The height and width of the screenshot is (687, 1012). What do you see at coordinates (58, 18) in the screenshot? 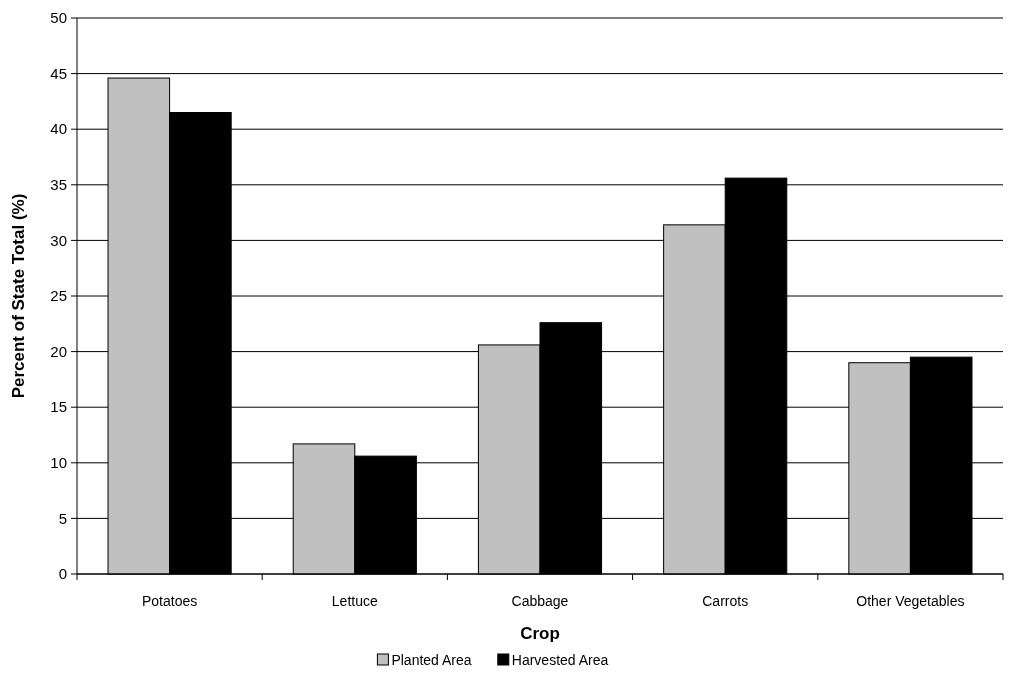
I see `y-tick-label: 50` at bounding box center [58, 18].